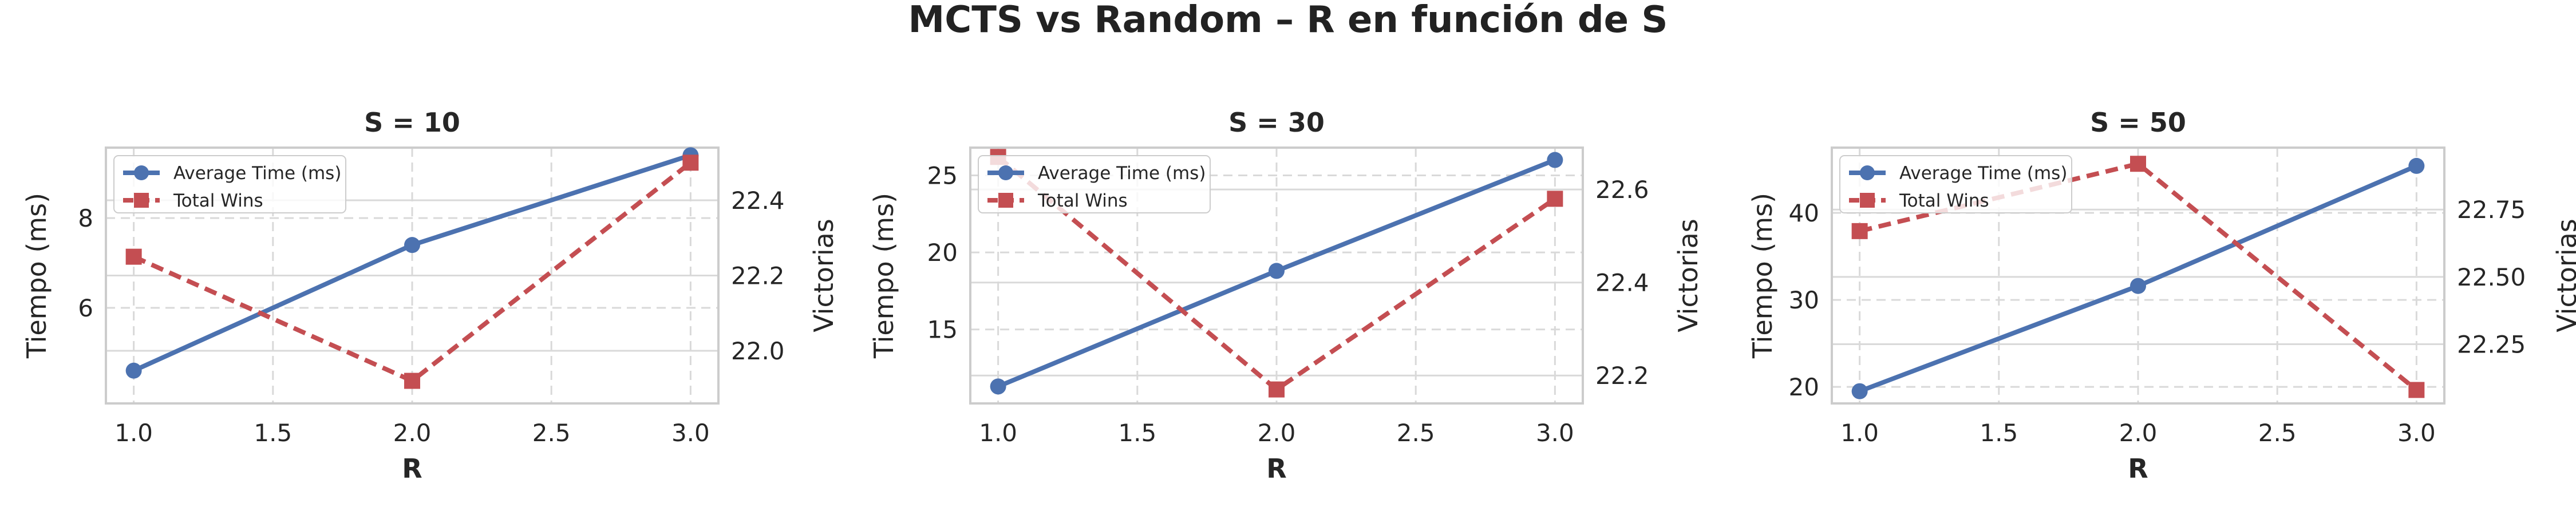 This screenshot has width=2576, height=515. Describe the element at coordinates (758, 351) in the screenshot. I see `y2-tick-label: 22.0` at that location.